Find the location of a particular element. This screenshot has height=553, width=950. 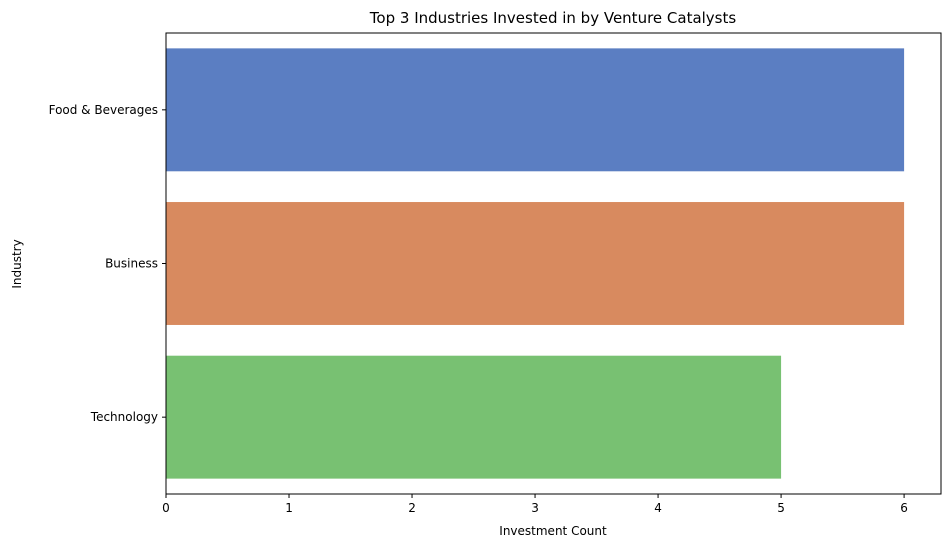

bar-technology is located at coordinates (474, 417).